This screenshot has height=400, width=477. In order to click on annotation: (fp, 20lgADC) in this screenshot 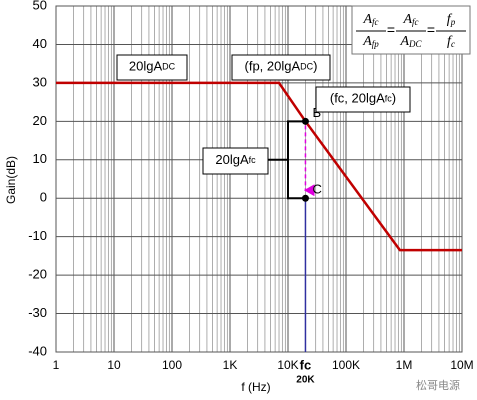, I will do `click(281, 66)`.